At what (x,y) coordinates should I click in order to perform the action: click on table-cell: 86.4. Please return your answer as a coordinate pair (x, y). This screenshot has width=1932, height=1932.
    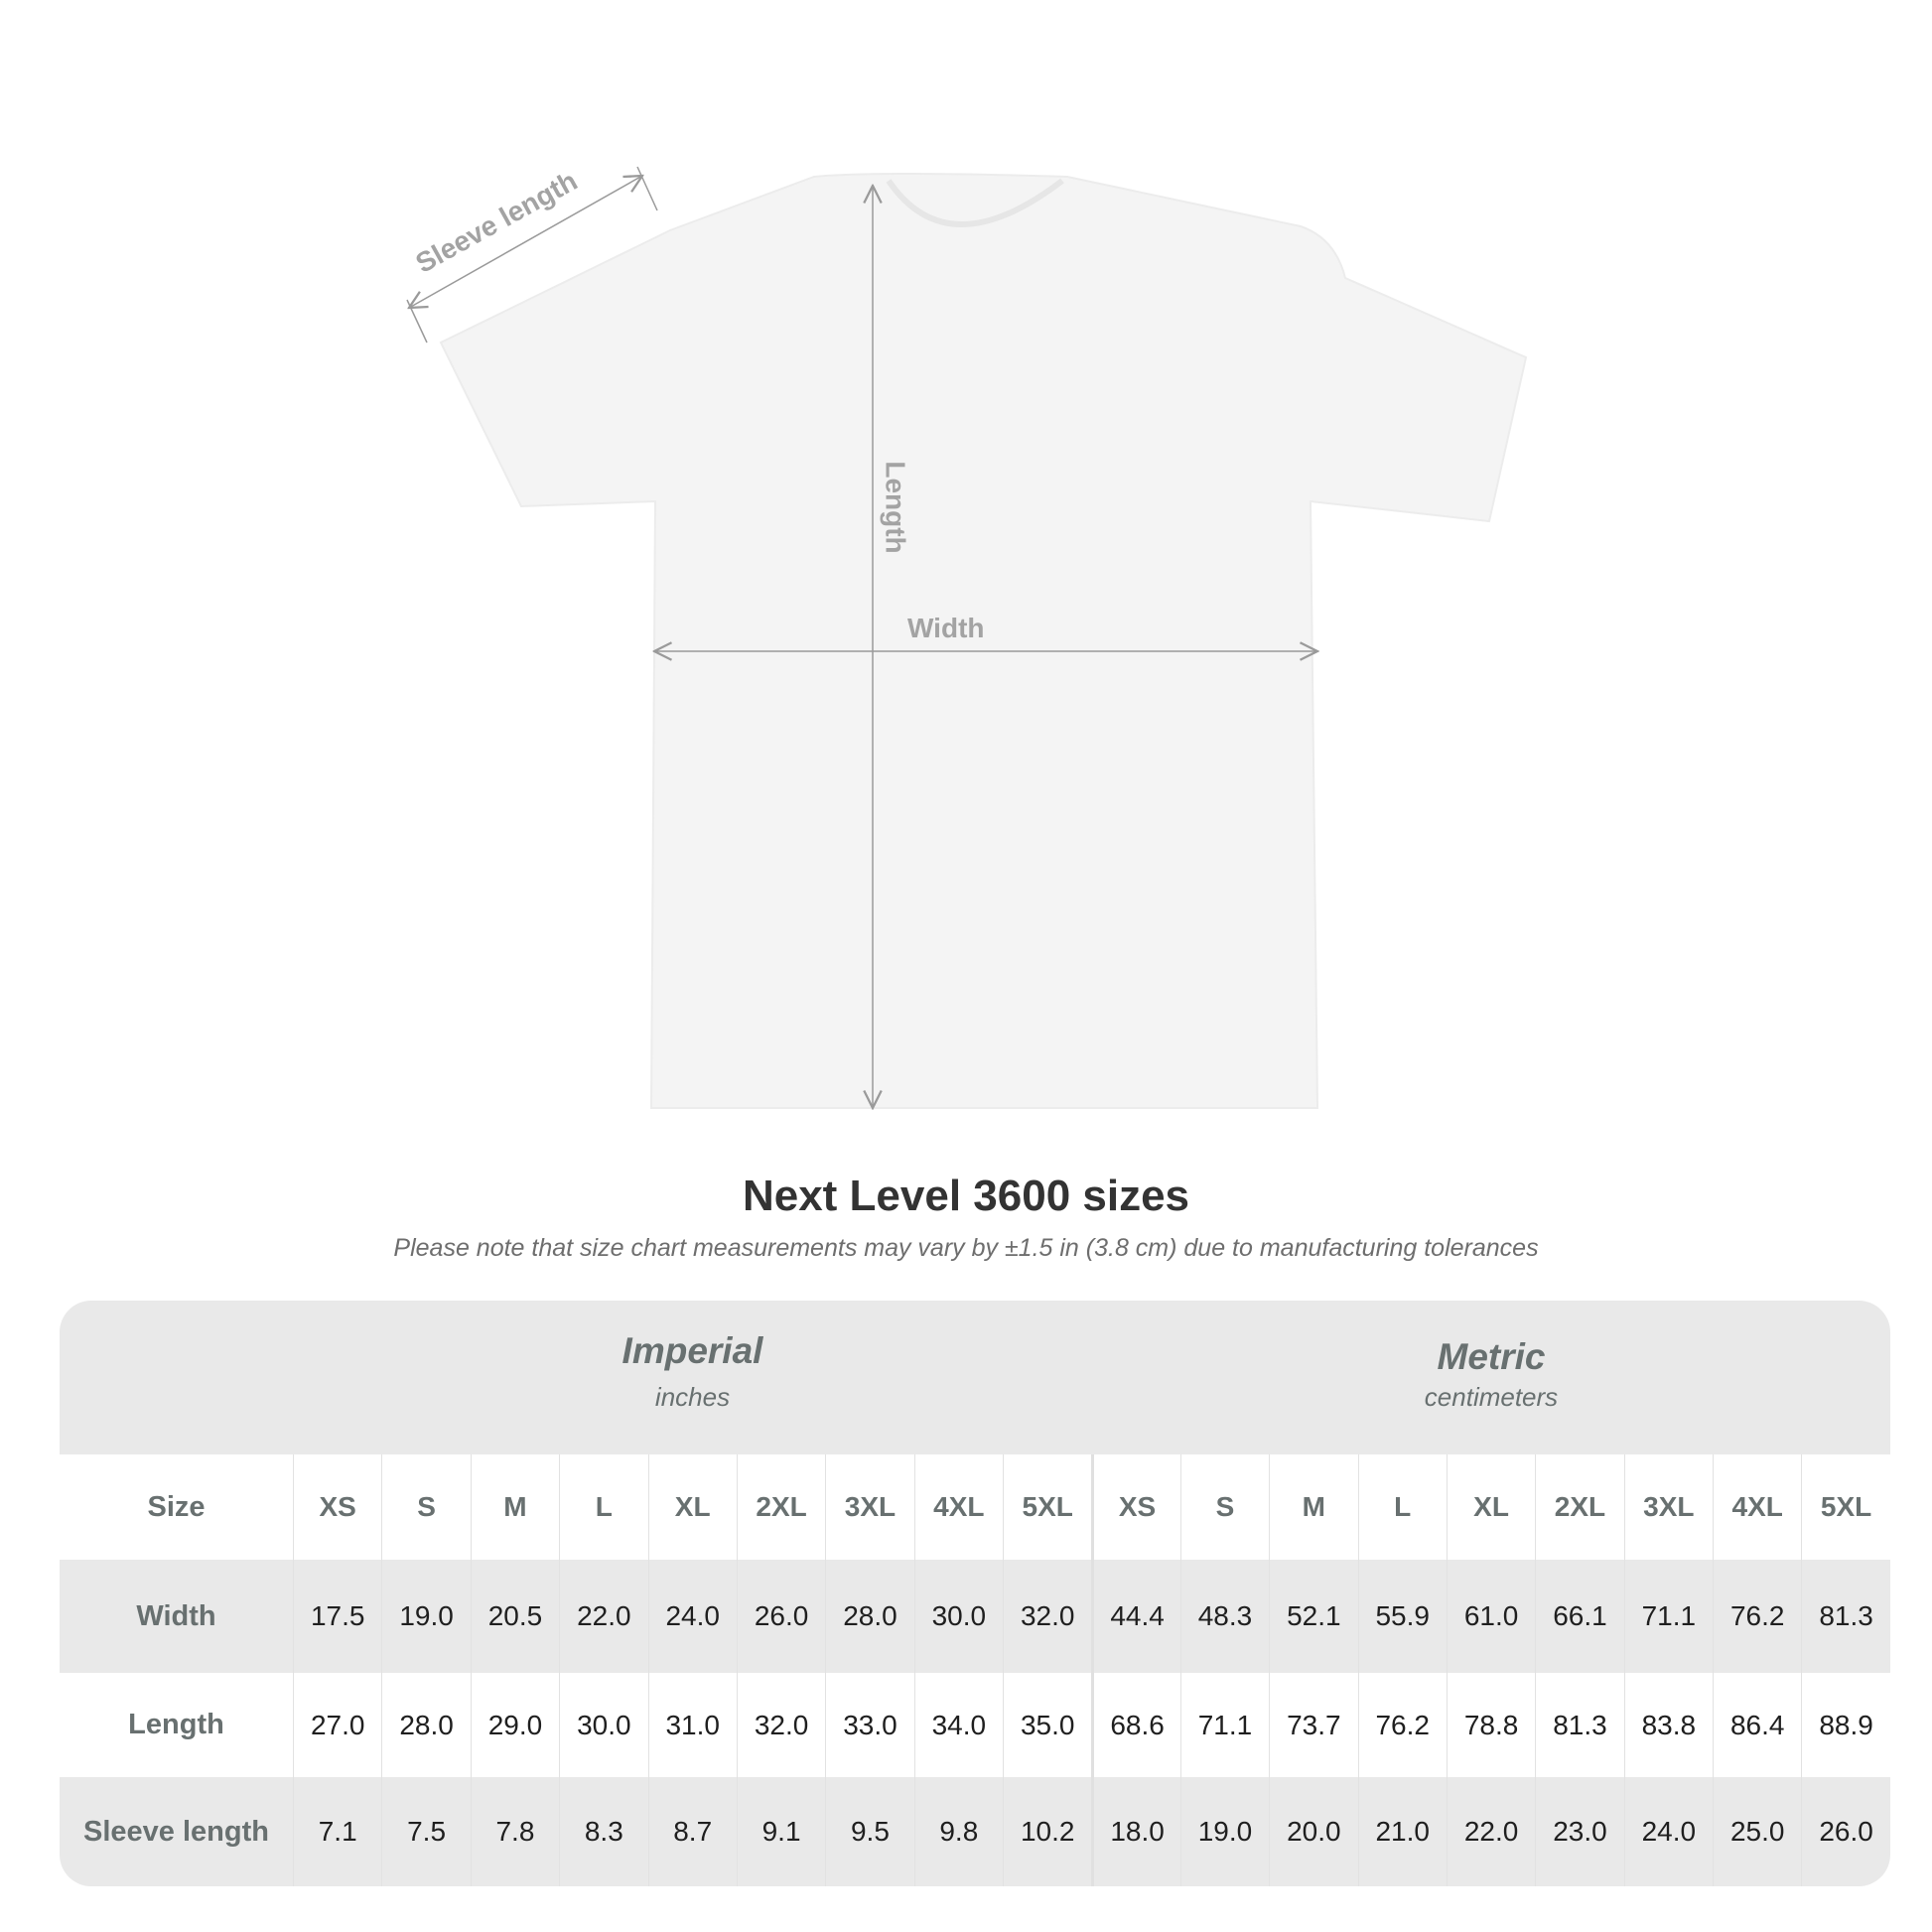
    Looking at the image, I should click on (1757, 1725).